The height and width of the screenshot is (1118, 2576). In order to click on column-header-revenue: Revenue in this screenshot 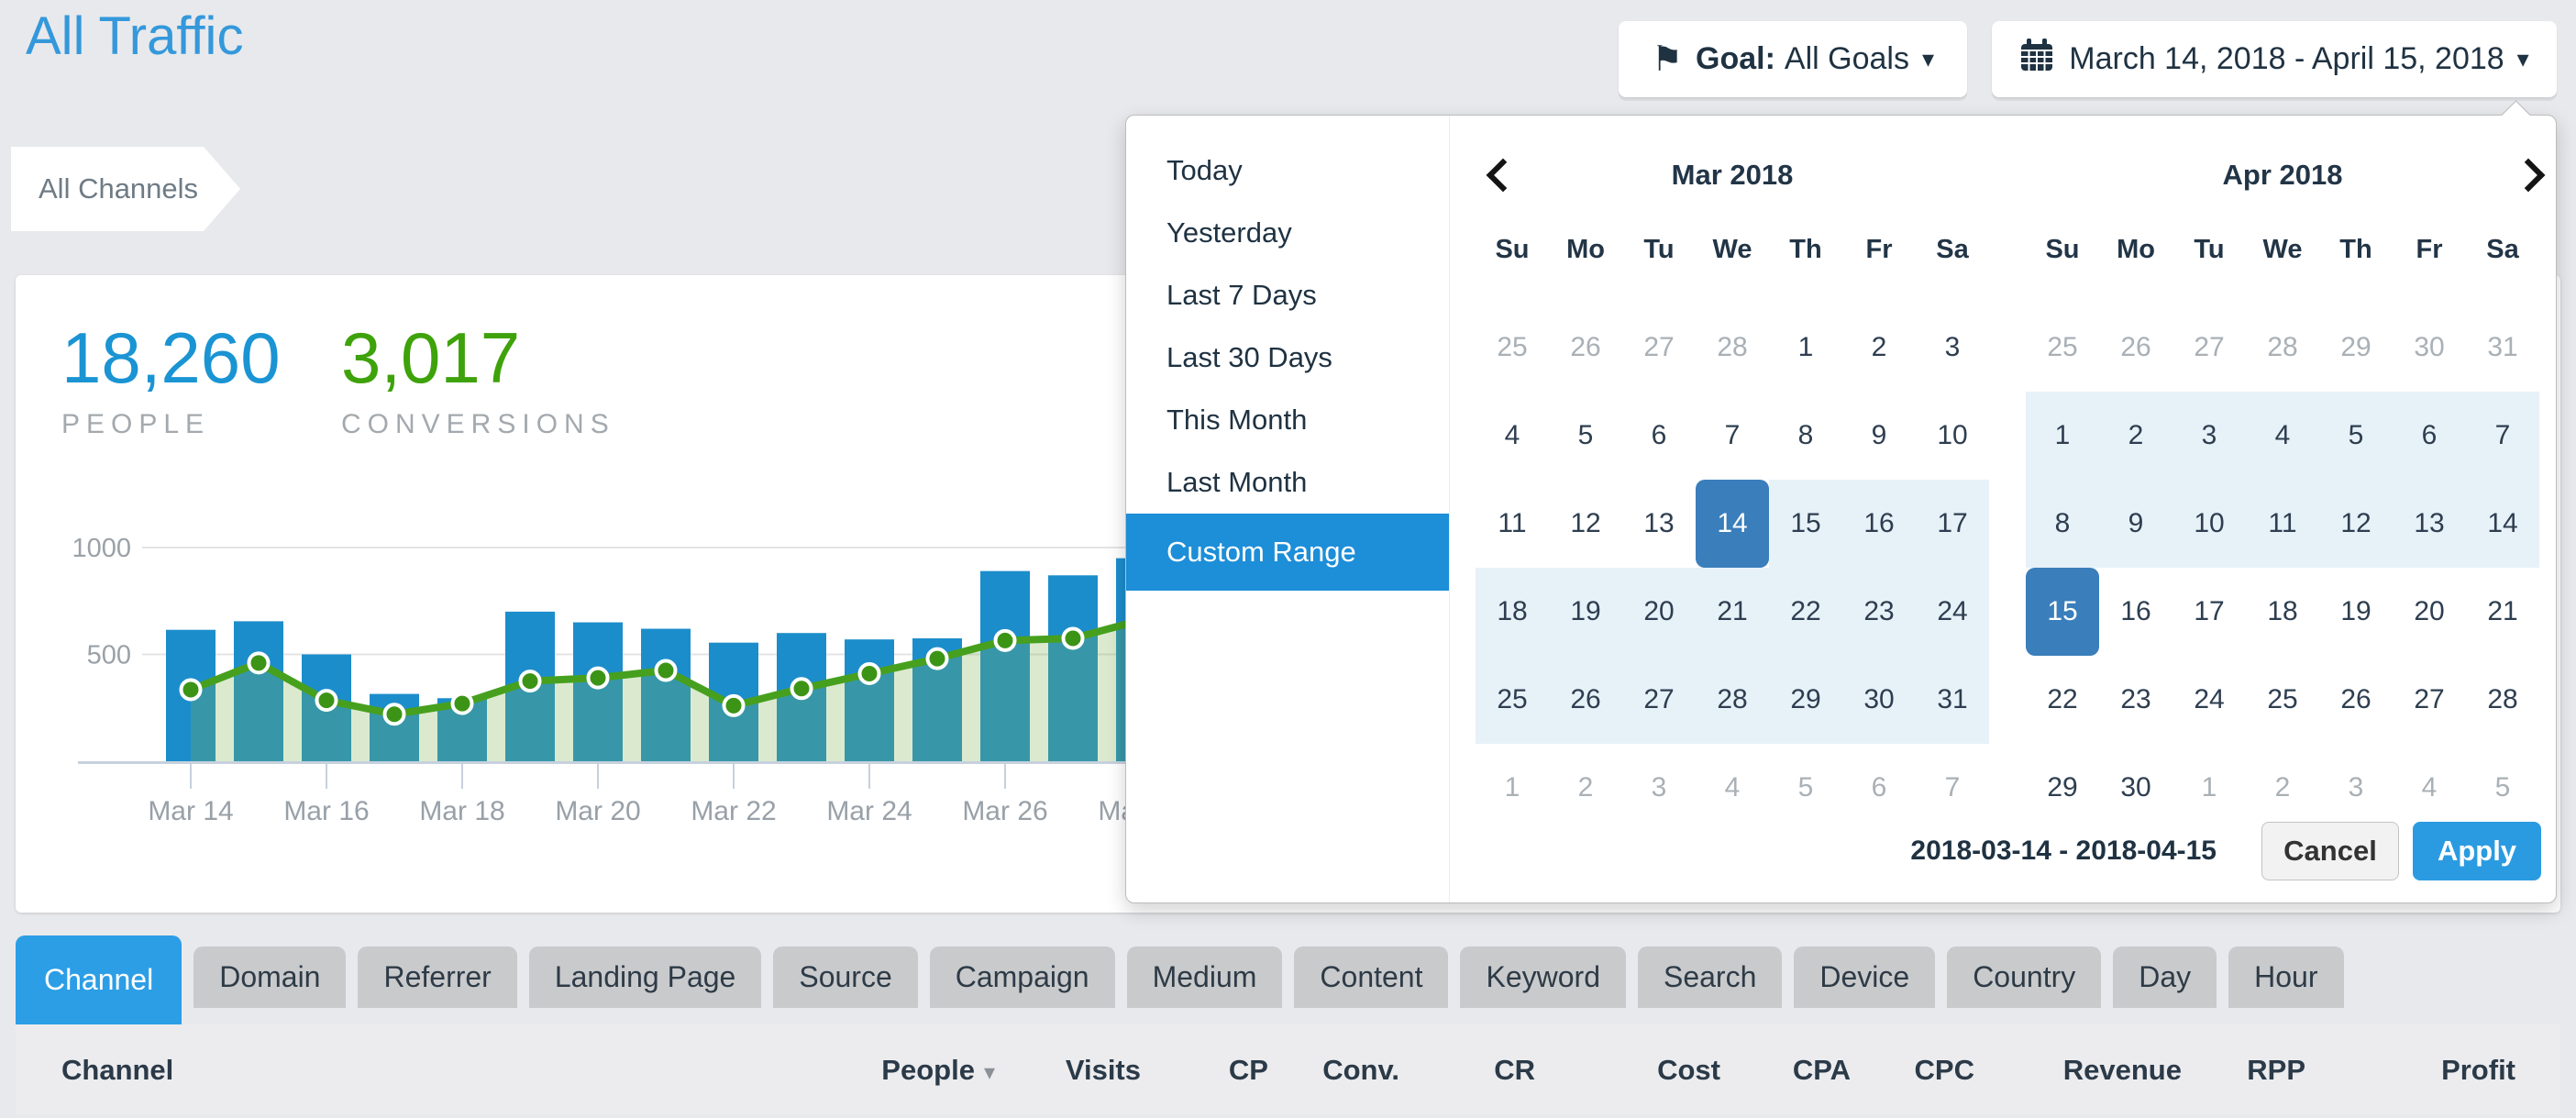, I will do `click(2122, 1070)`.